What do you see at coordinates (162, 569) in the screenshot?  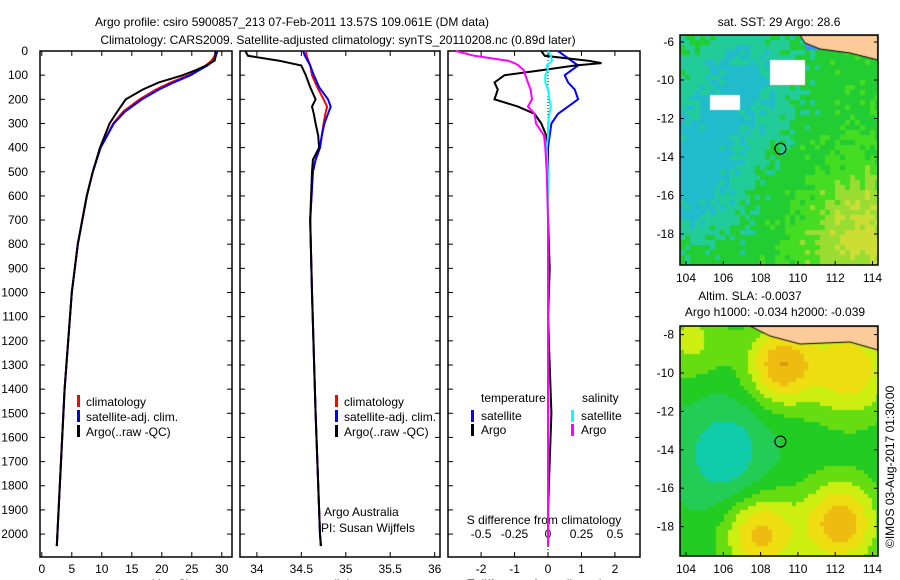 I see `x-tick-label: 20` at bounding box center [162, 569].